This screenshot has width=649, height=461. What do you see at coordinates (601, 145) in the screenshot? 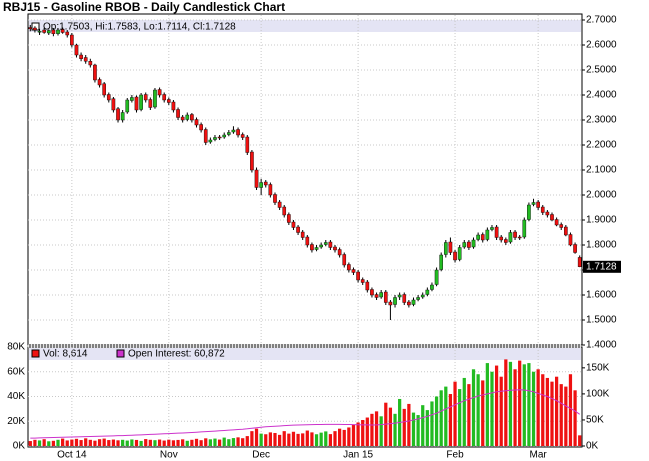
I see `y-tick-label: 2.2000` at bounding box center [601, 145].